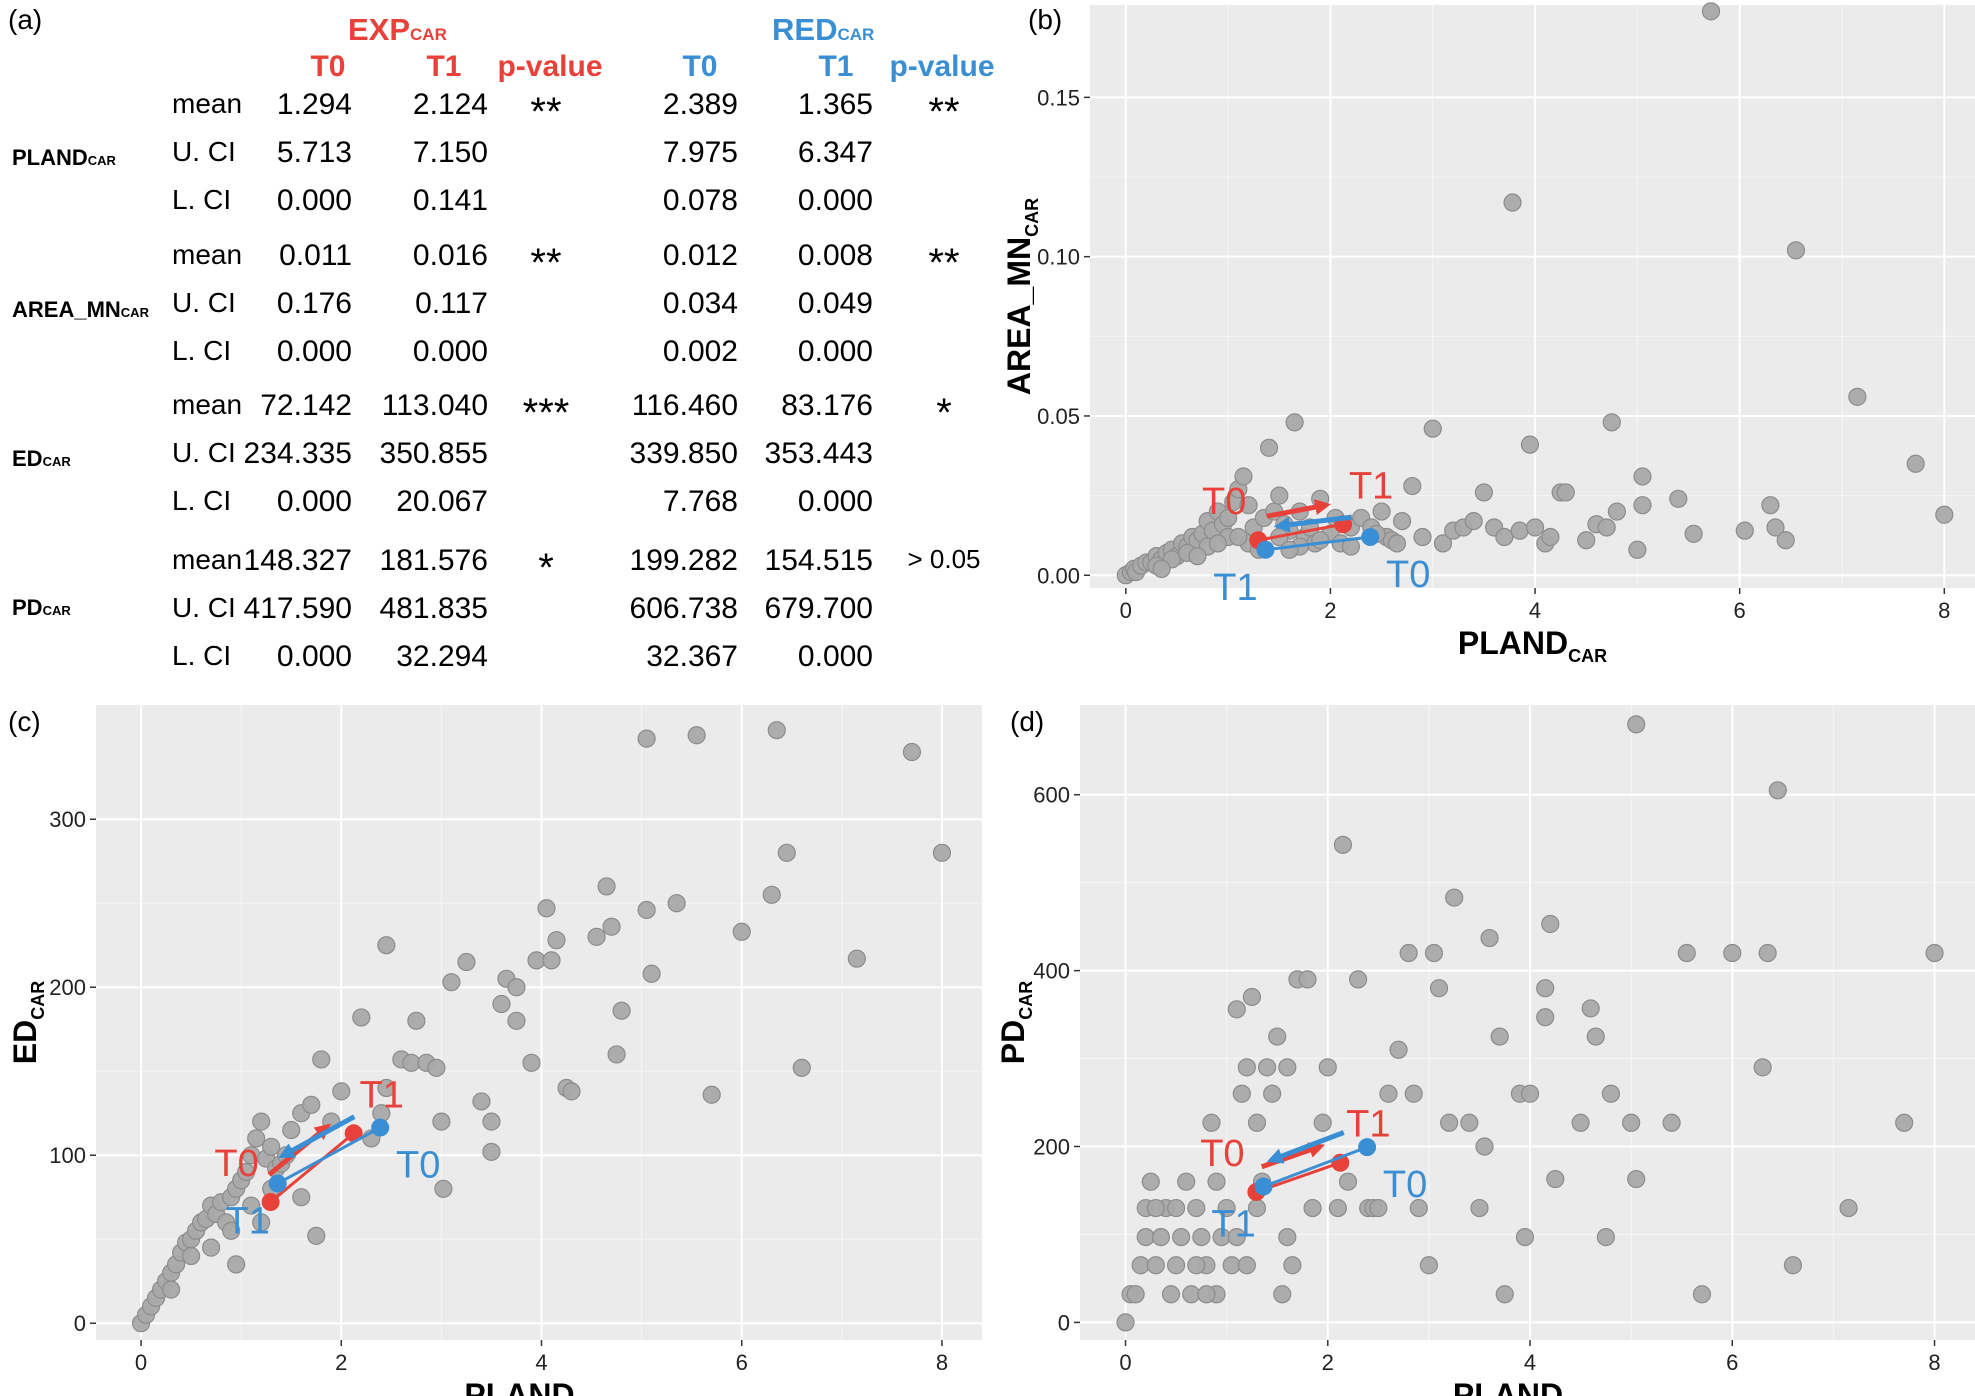 This screenshot has width=1975, height=1396. Describe the element at coordinates (1233, 1225) in the screenshot. I see `red-end-label: T1` at that location.